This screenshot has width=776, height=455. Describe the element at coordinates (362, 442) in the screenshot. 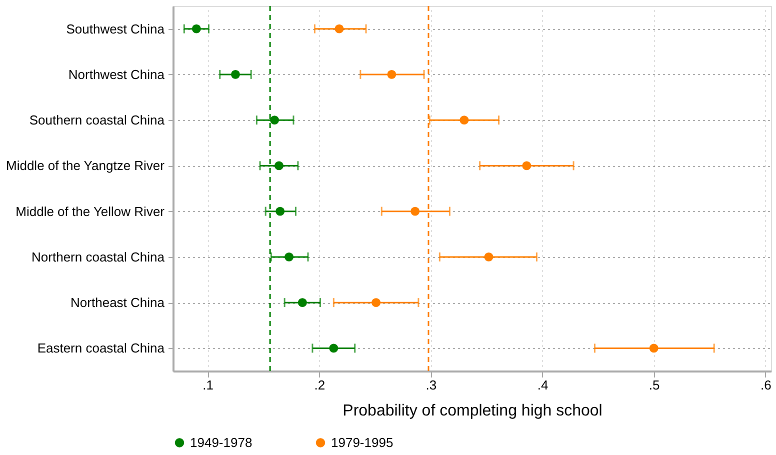

I see `legend-label: 1979-1995` at that location.